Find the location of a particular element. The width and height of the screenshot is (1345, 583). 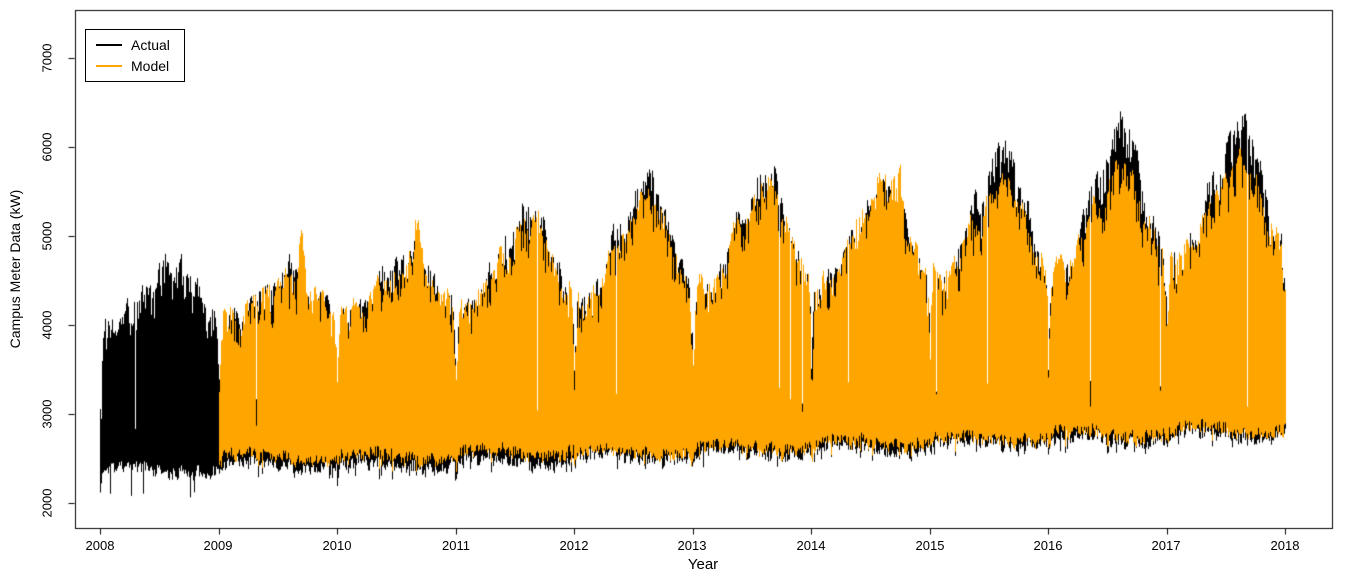

y-tick-label: 2000 is located at coordinates (47, 503).